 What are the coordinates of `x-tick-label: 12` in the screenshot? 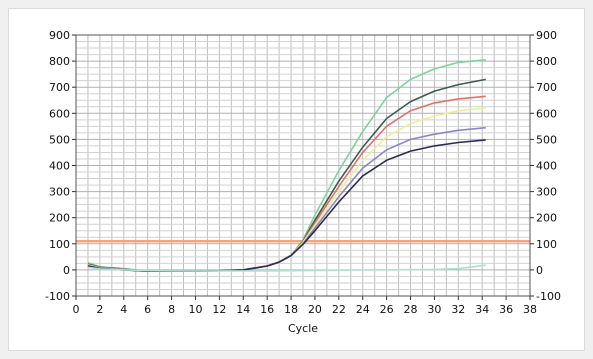 It's located at (219, 309).